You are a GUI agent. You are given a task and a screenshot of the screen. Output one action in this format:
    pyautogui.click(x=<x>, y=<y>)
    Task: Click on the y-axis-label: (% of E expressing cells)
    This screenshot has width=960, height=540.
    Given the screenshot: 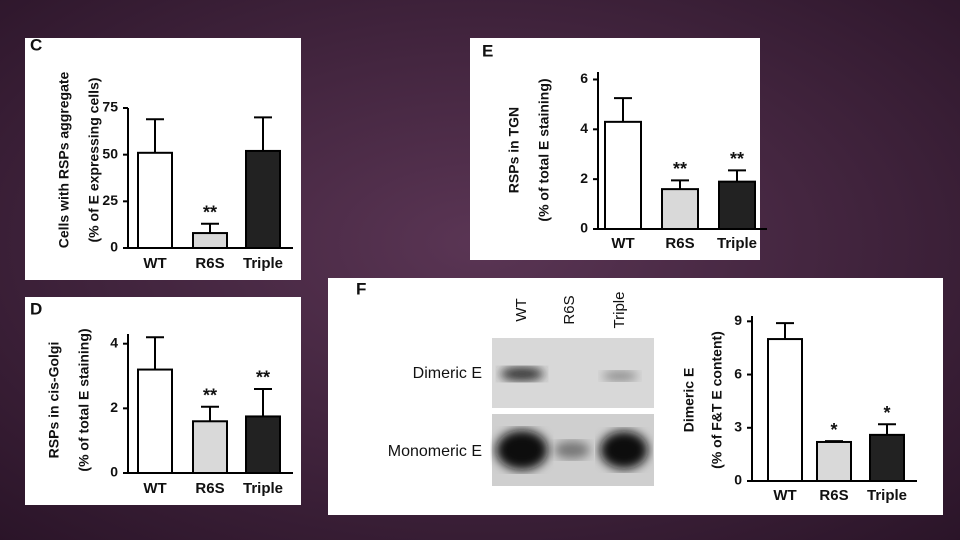 What is the action you would take?
    pyautogui.click(x=94, y=160)
    